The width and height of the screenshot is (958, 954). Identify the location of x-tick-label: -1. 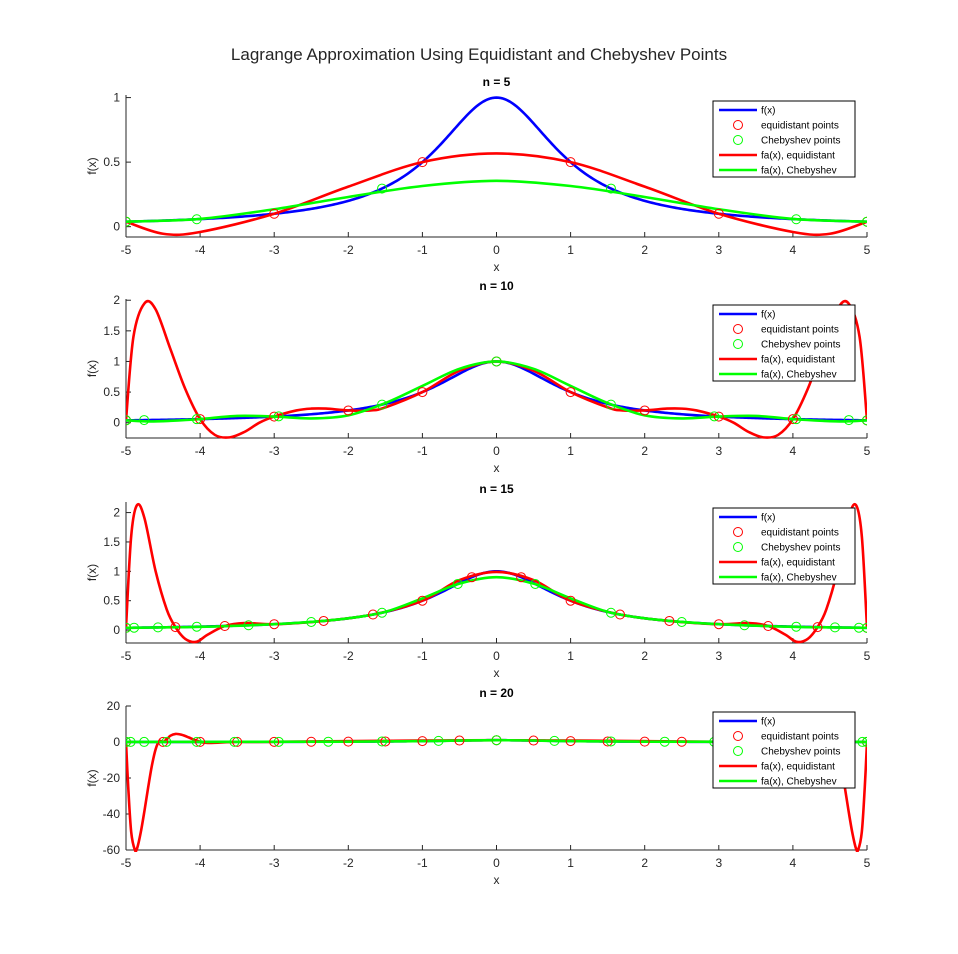
(422, 863).